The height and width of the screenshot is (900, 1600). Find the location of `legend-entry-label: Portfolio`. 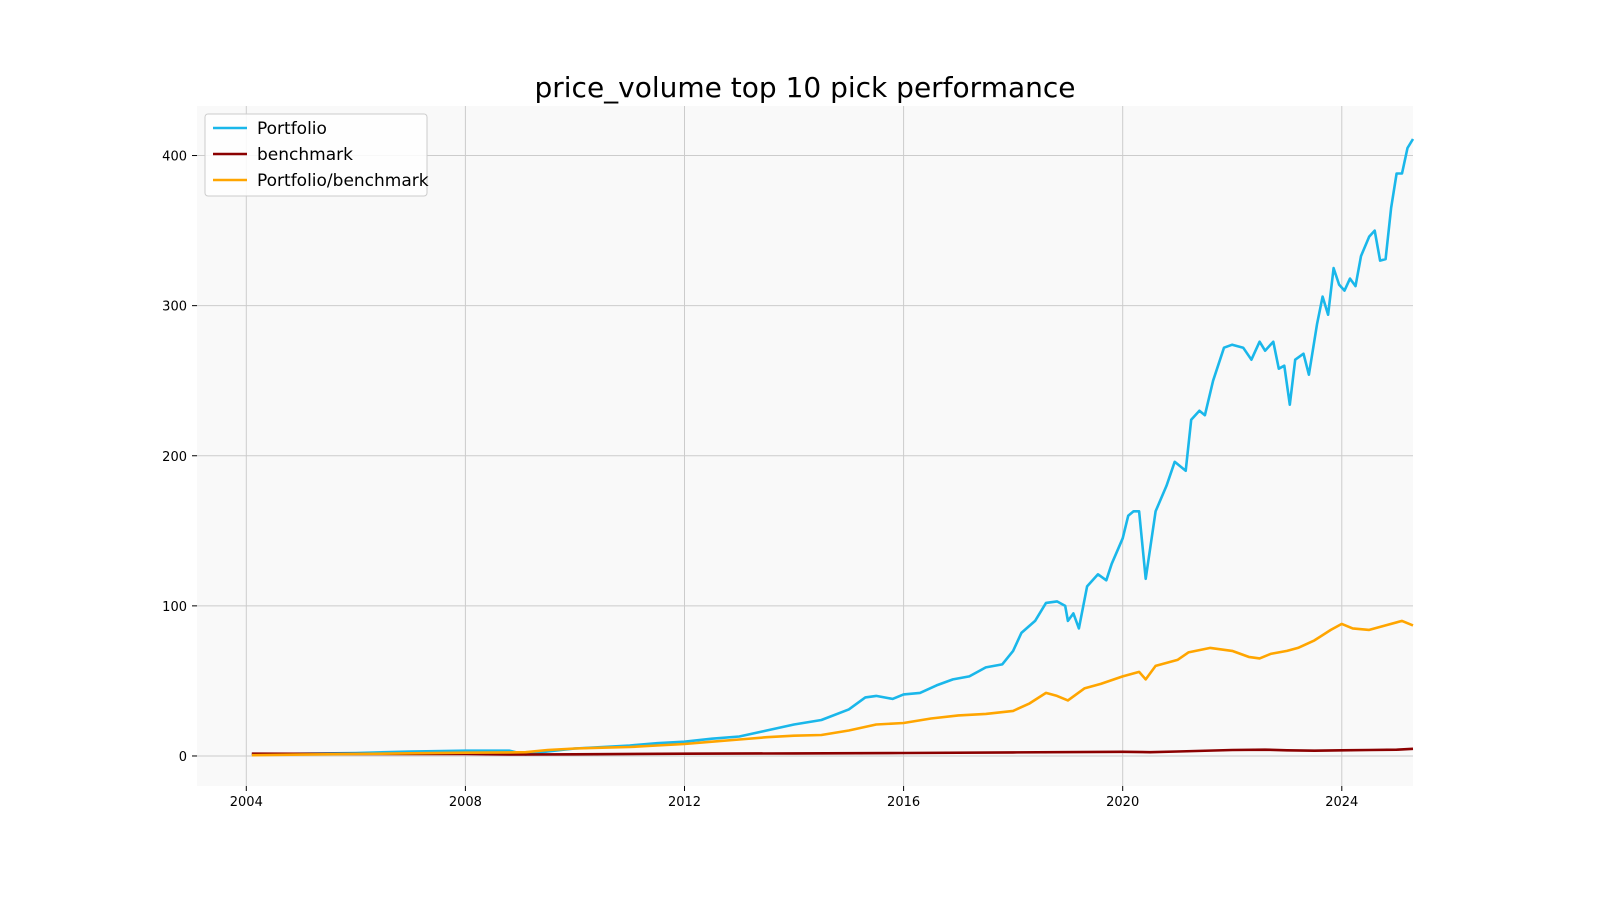

legend-entry-label: Portfolio is located at coordinates (292, 129).